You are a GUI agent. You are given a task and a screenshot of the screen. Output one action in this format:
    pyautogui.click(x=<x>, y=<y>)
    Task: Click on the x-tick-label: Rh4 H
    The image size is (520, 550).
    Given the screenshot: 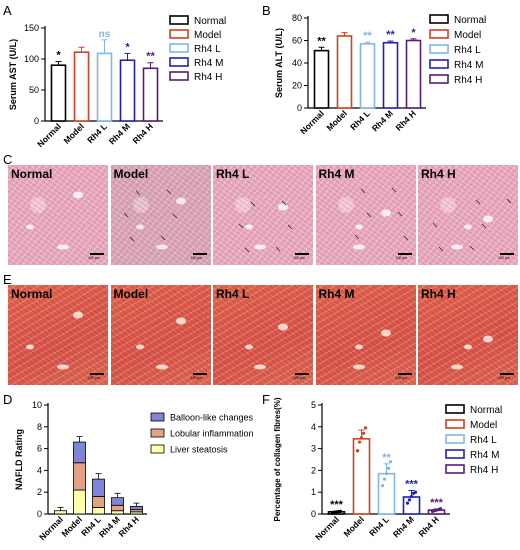 What is the action you would take?
    pyautogui.click(x=428, y=526)
    